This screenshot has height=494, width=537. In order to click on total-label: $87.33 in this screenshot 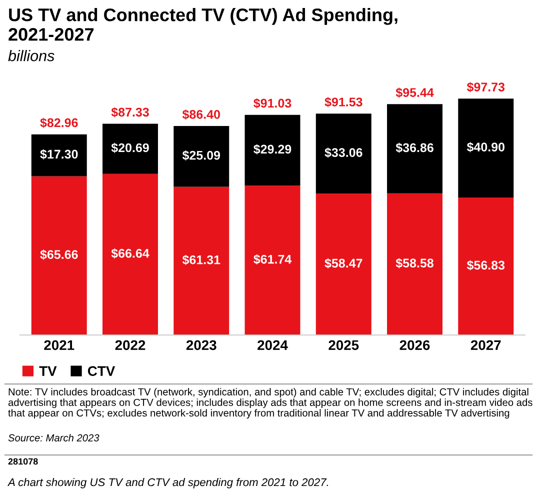, I will do `click(130, 112)`.